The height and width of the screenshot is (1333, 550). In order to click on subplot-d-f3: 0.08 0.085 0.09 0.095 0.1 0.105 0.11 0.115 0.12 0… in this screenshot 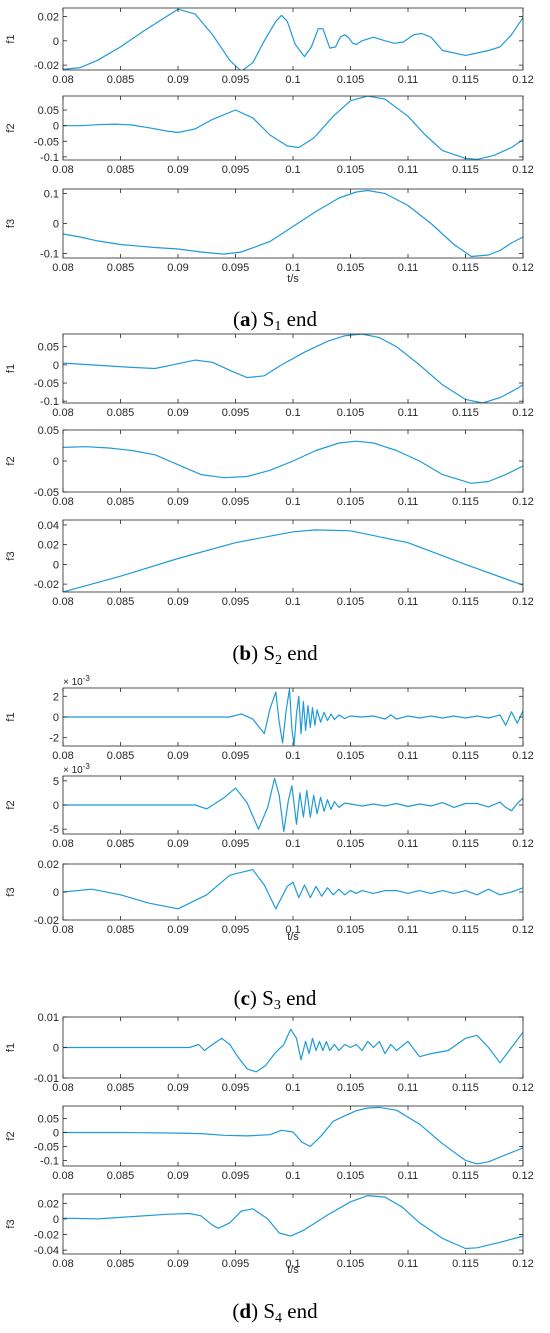, I will do `click(269, 1231)`.